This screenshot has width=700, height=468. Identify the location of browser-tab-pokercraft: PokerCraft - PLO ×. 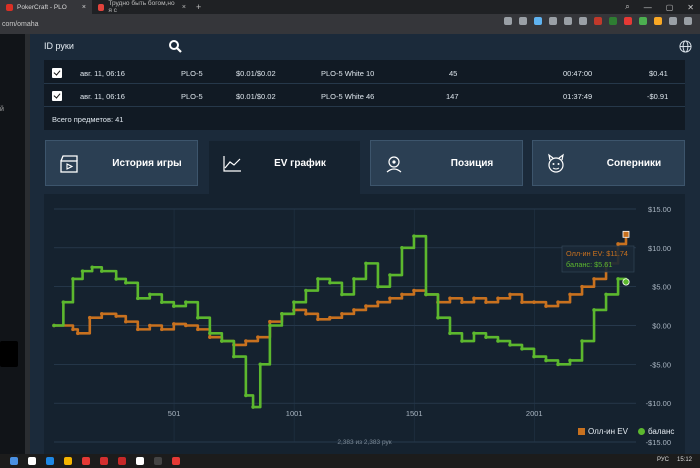
(46, 7).